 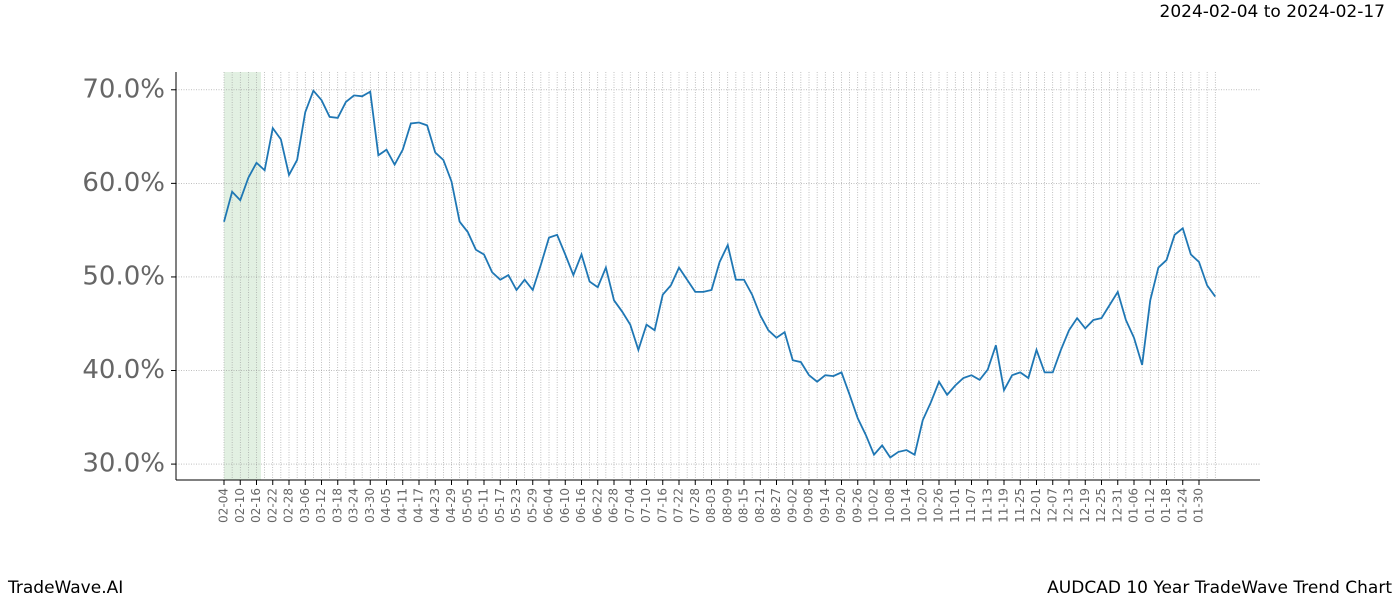 What do you see at coordinates (890, 505) in the screenshot?
I see `x-tick-label: 10-08` at bounding box center [890, 505].